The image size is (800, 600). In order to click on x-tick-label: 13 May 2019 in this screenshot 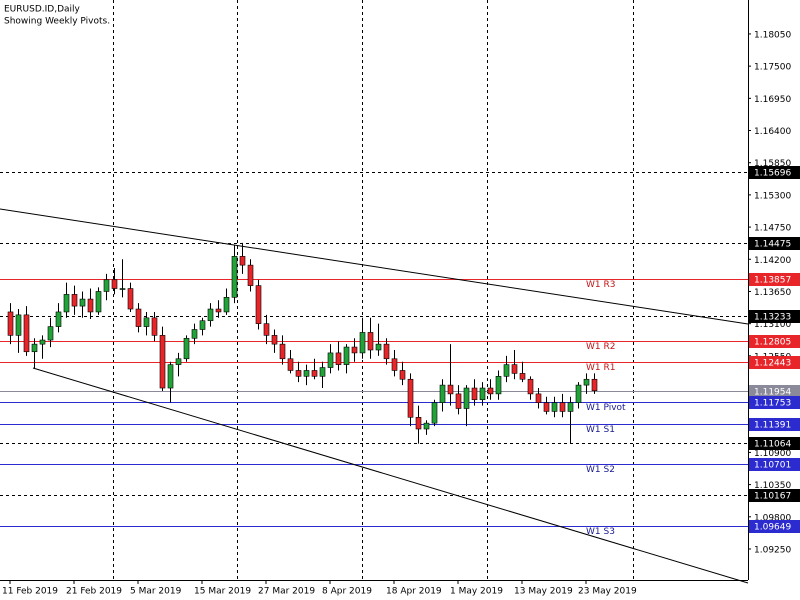, I will do `click(543, 592)`.